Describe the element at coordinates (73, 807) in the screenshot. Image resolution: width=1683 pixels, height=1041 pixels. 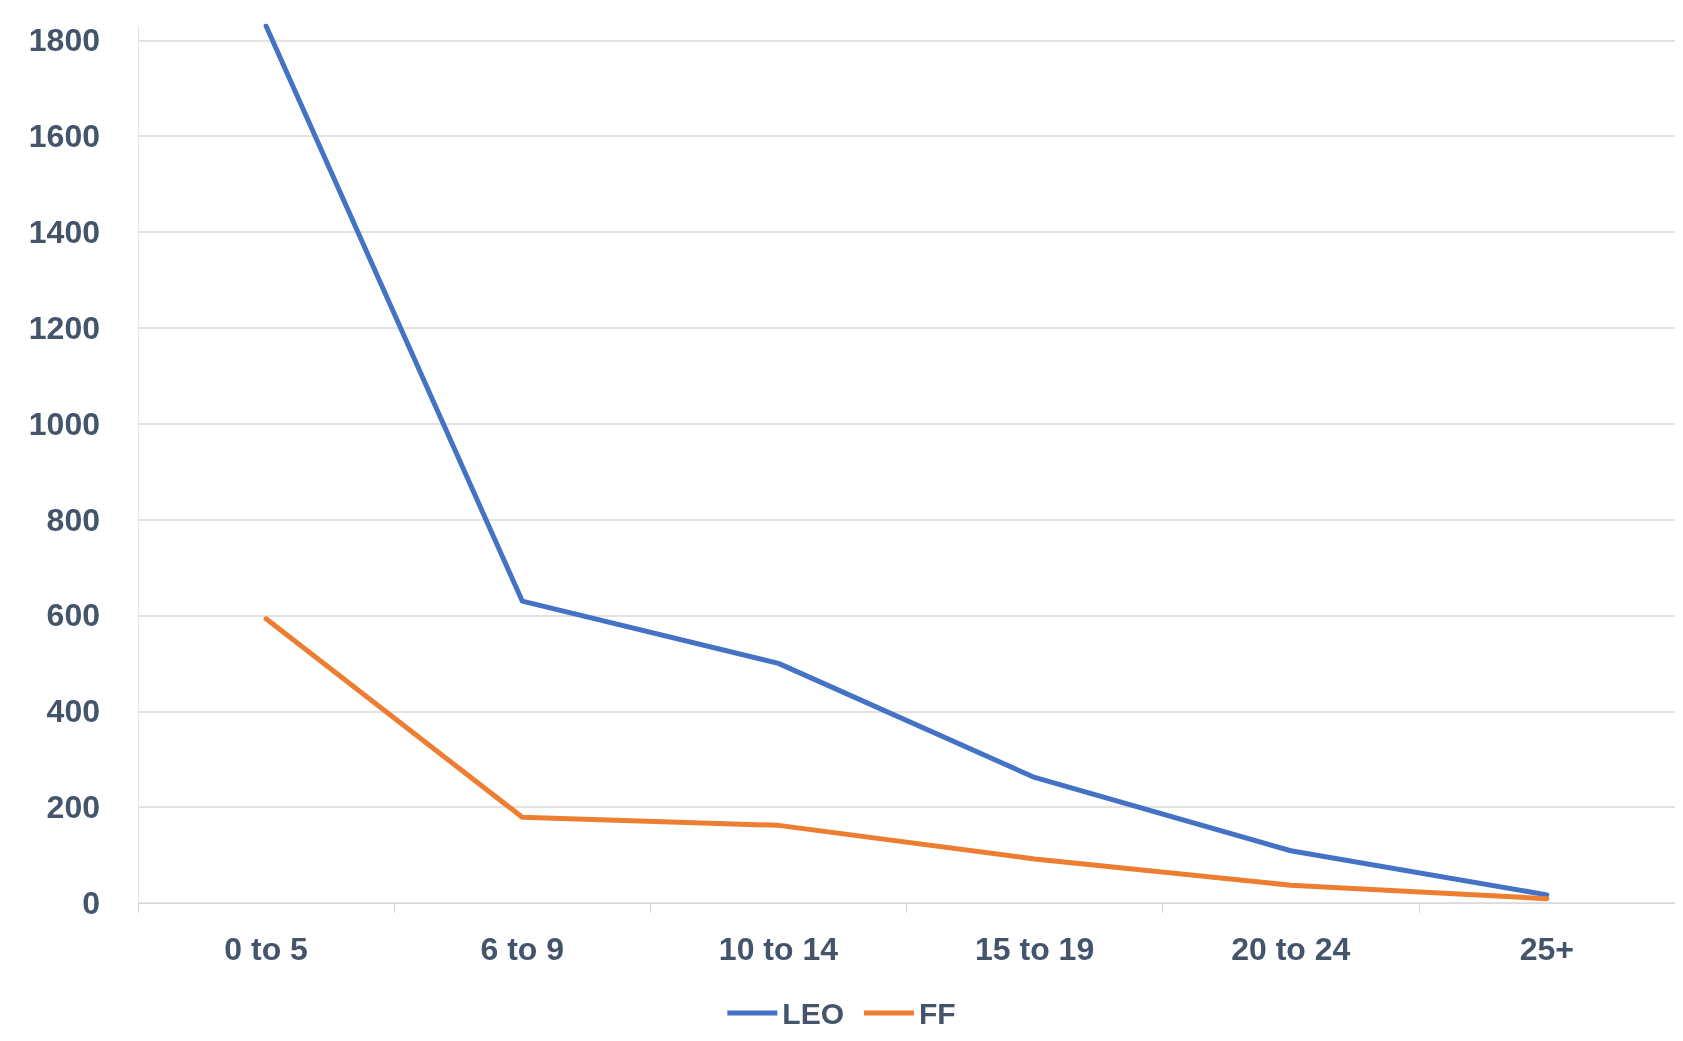
I see `y-tick-label: 200` at that location.